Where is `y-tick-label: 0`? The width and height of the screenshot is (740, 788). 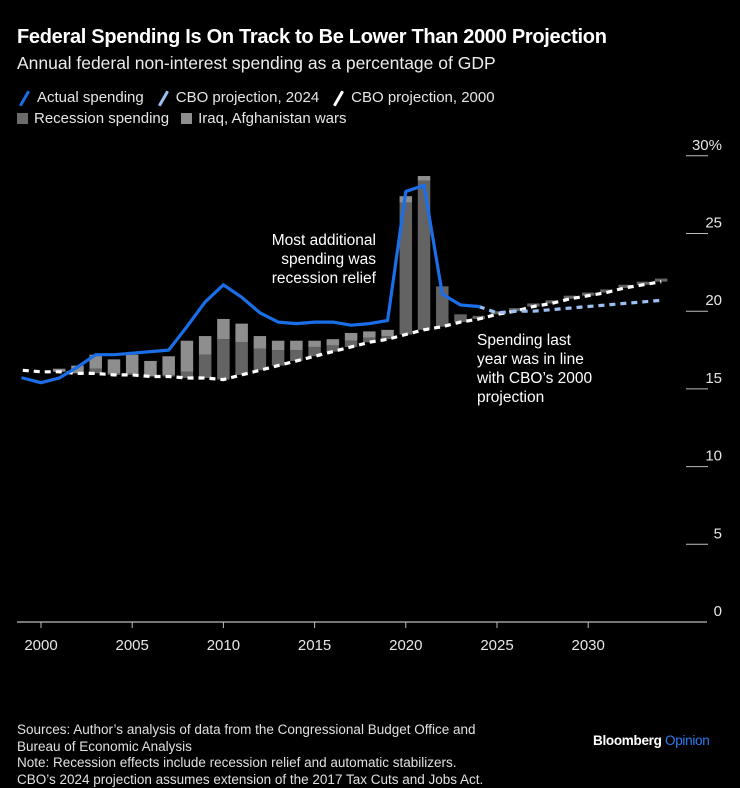 y-tick-label: 0 is located at coordinates (718, 611).